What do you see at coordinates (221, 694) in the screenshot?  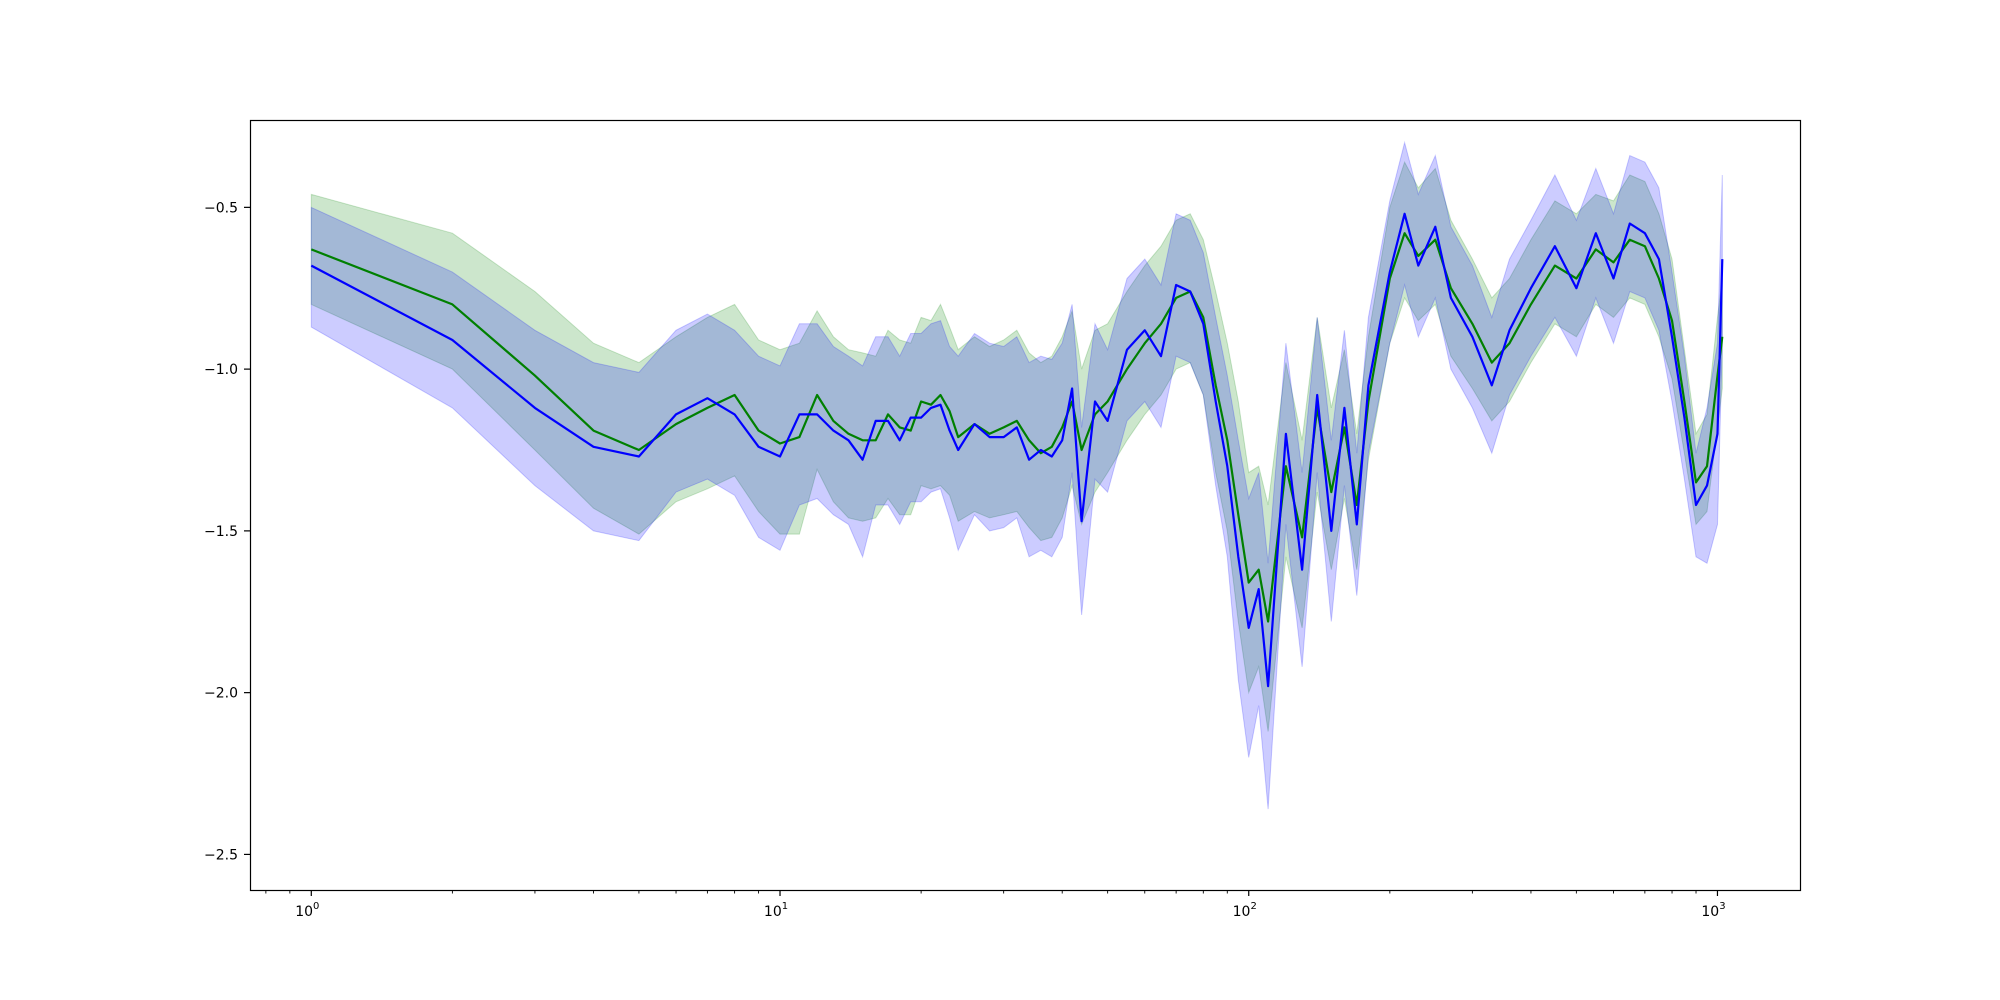 I see `y-tick-label: −2.0` at bounding box center [221, 694].